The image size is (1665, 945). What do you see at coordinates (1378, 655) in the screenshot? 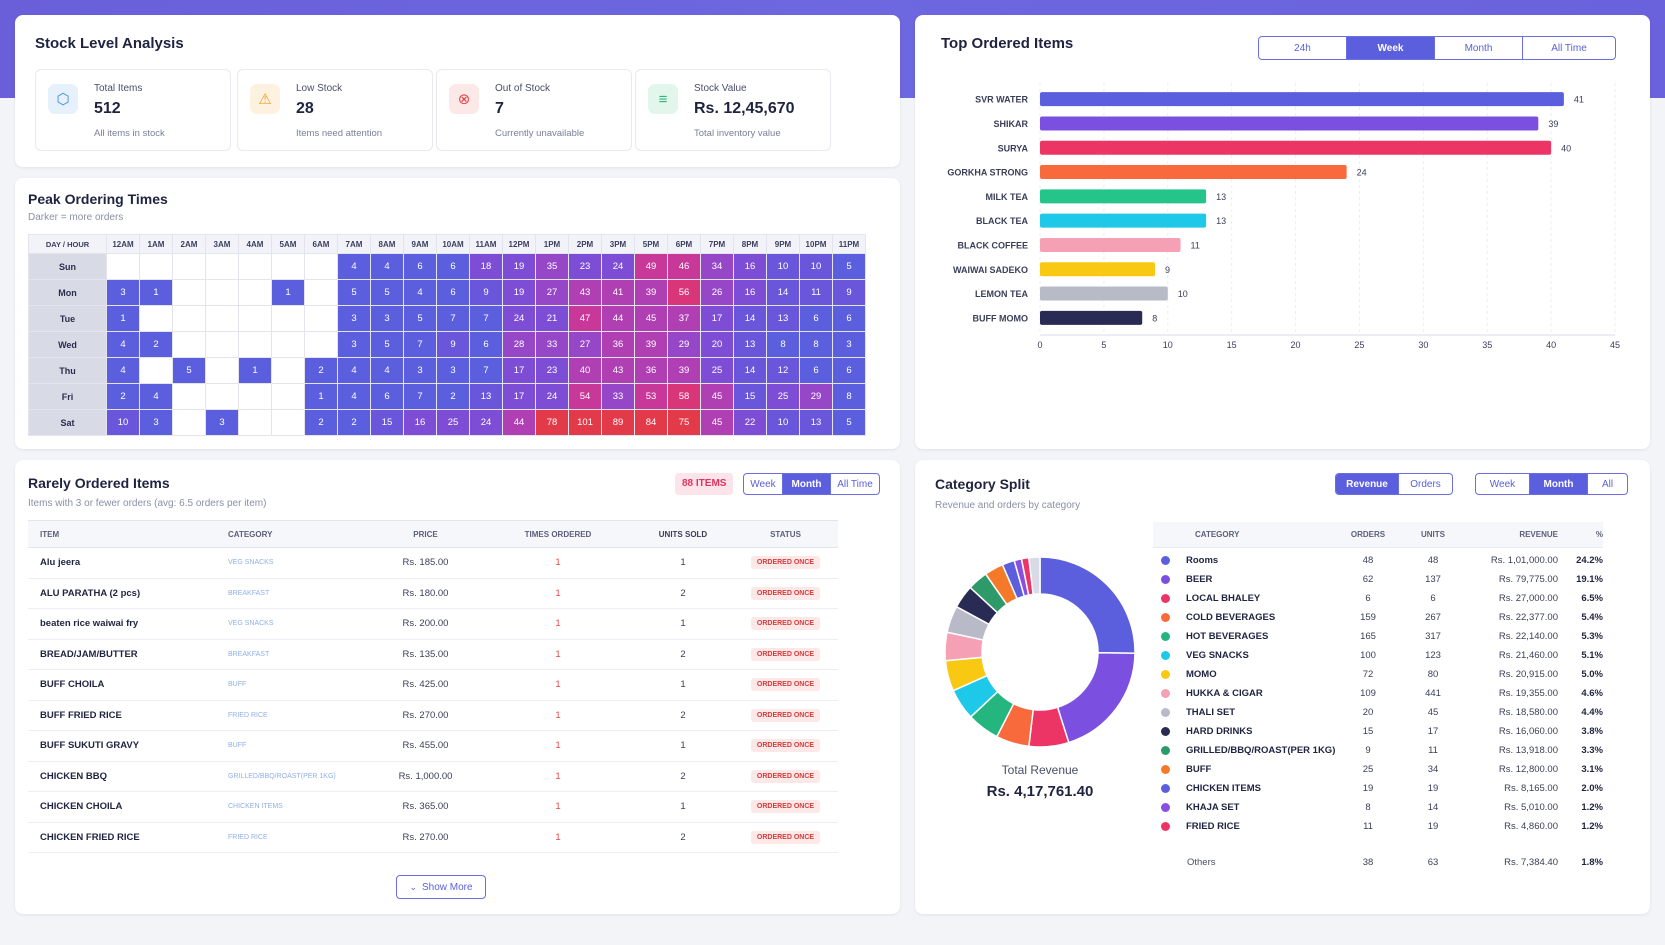
I see `category-row: VEG SNACKS 100 123 Rs. 21,460.00 5.1%` at bounding box center [1378, 655].